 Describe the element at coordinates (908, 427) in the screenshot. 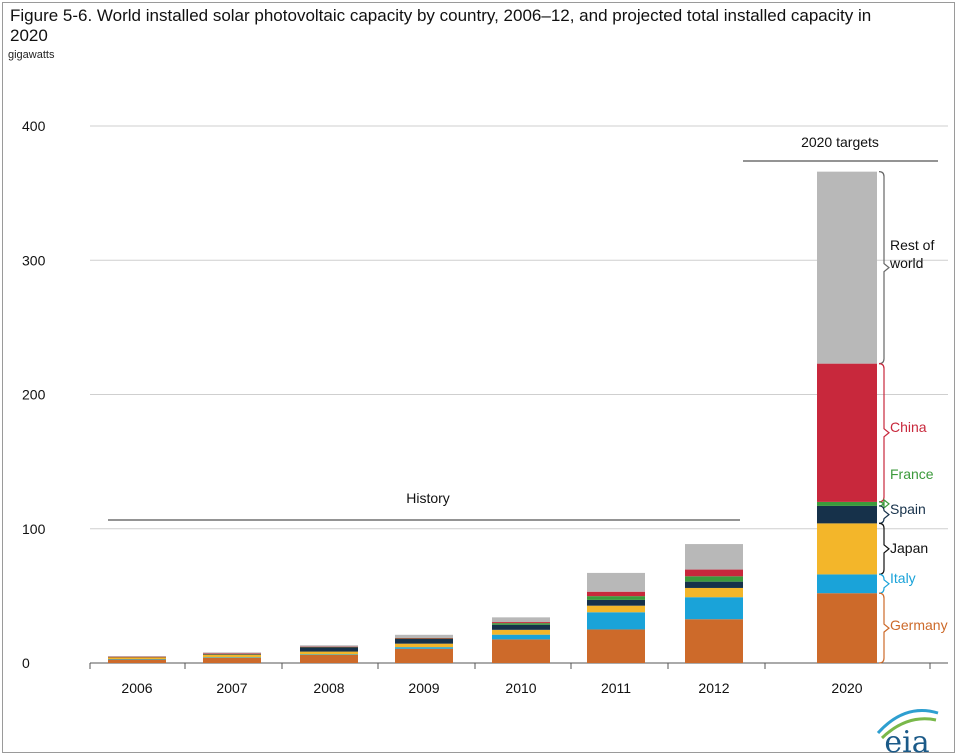

I see `side-label-china: China` at that location.